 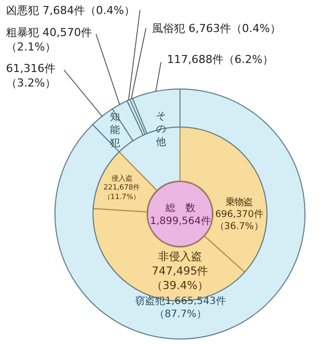 I want to click on text: 1,899,564件, so click(x=180, y=221).